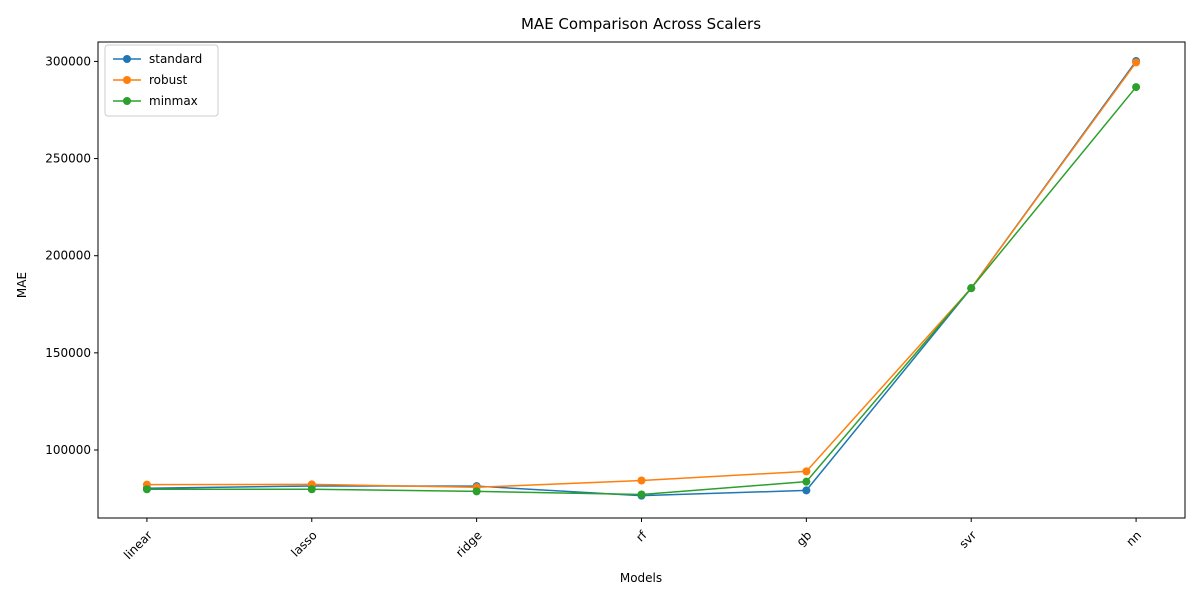  I want to click on legend-marker-standard, so click(127, 59).